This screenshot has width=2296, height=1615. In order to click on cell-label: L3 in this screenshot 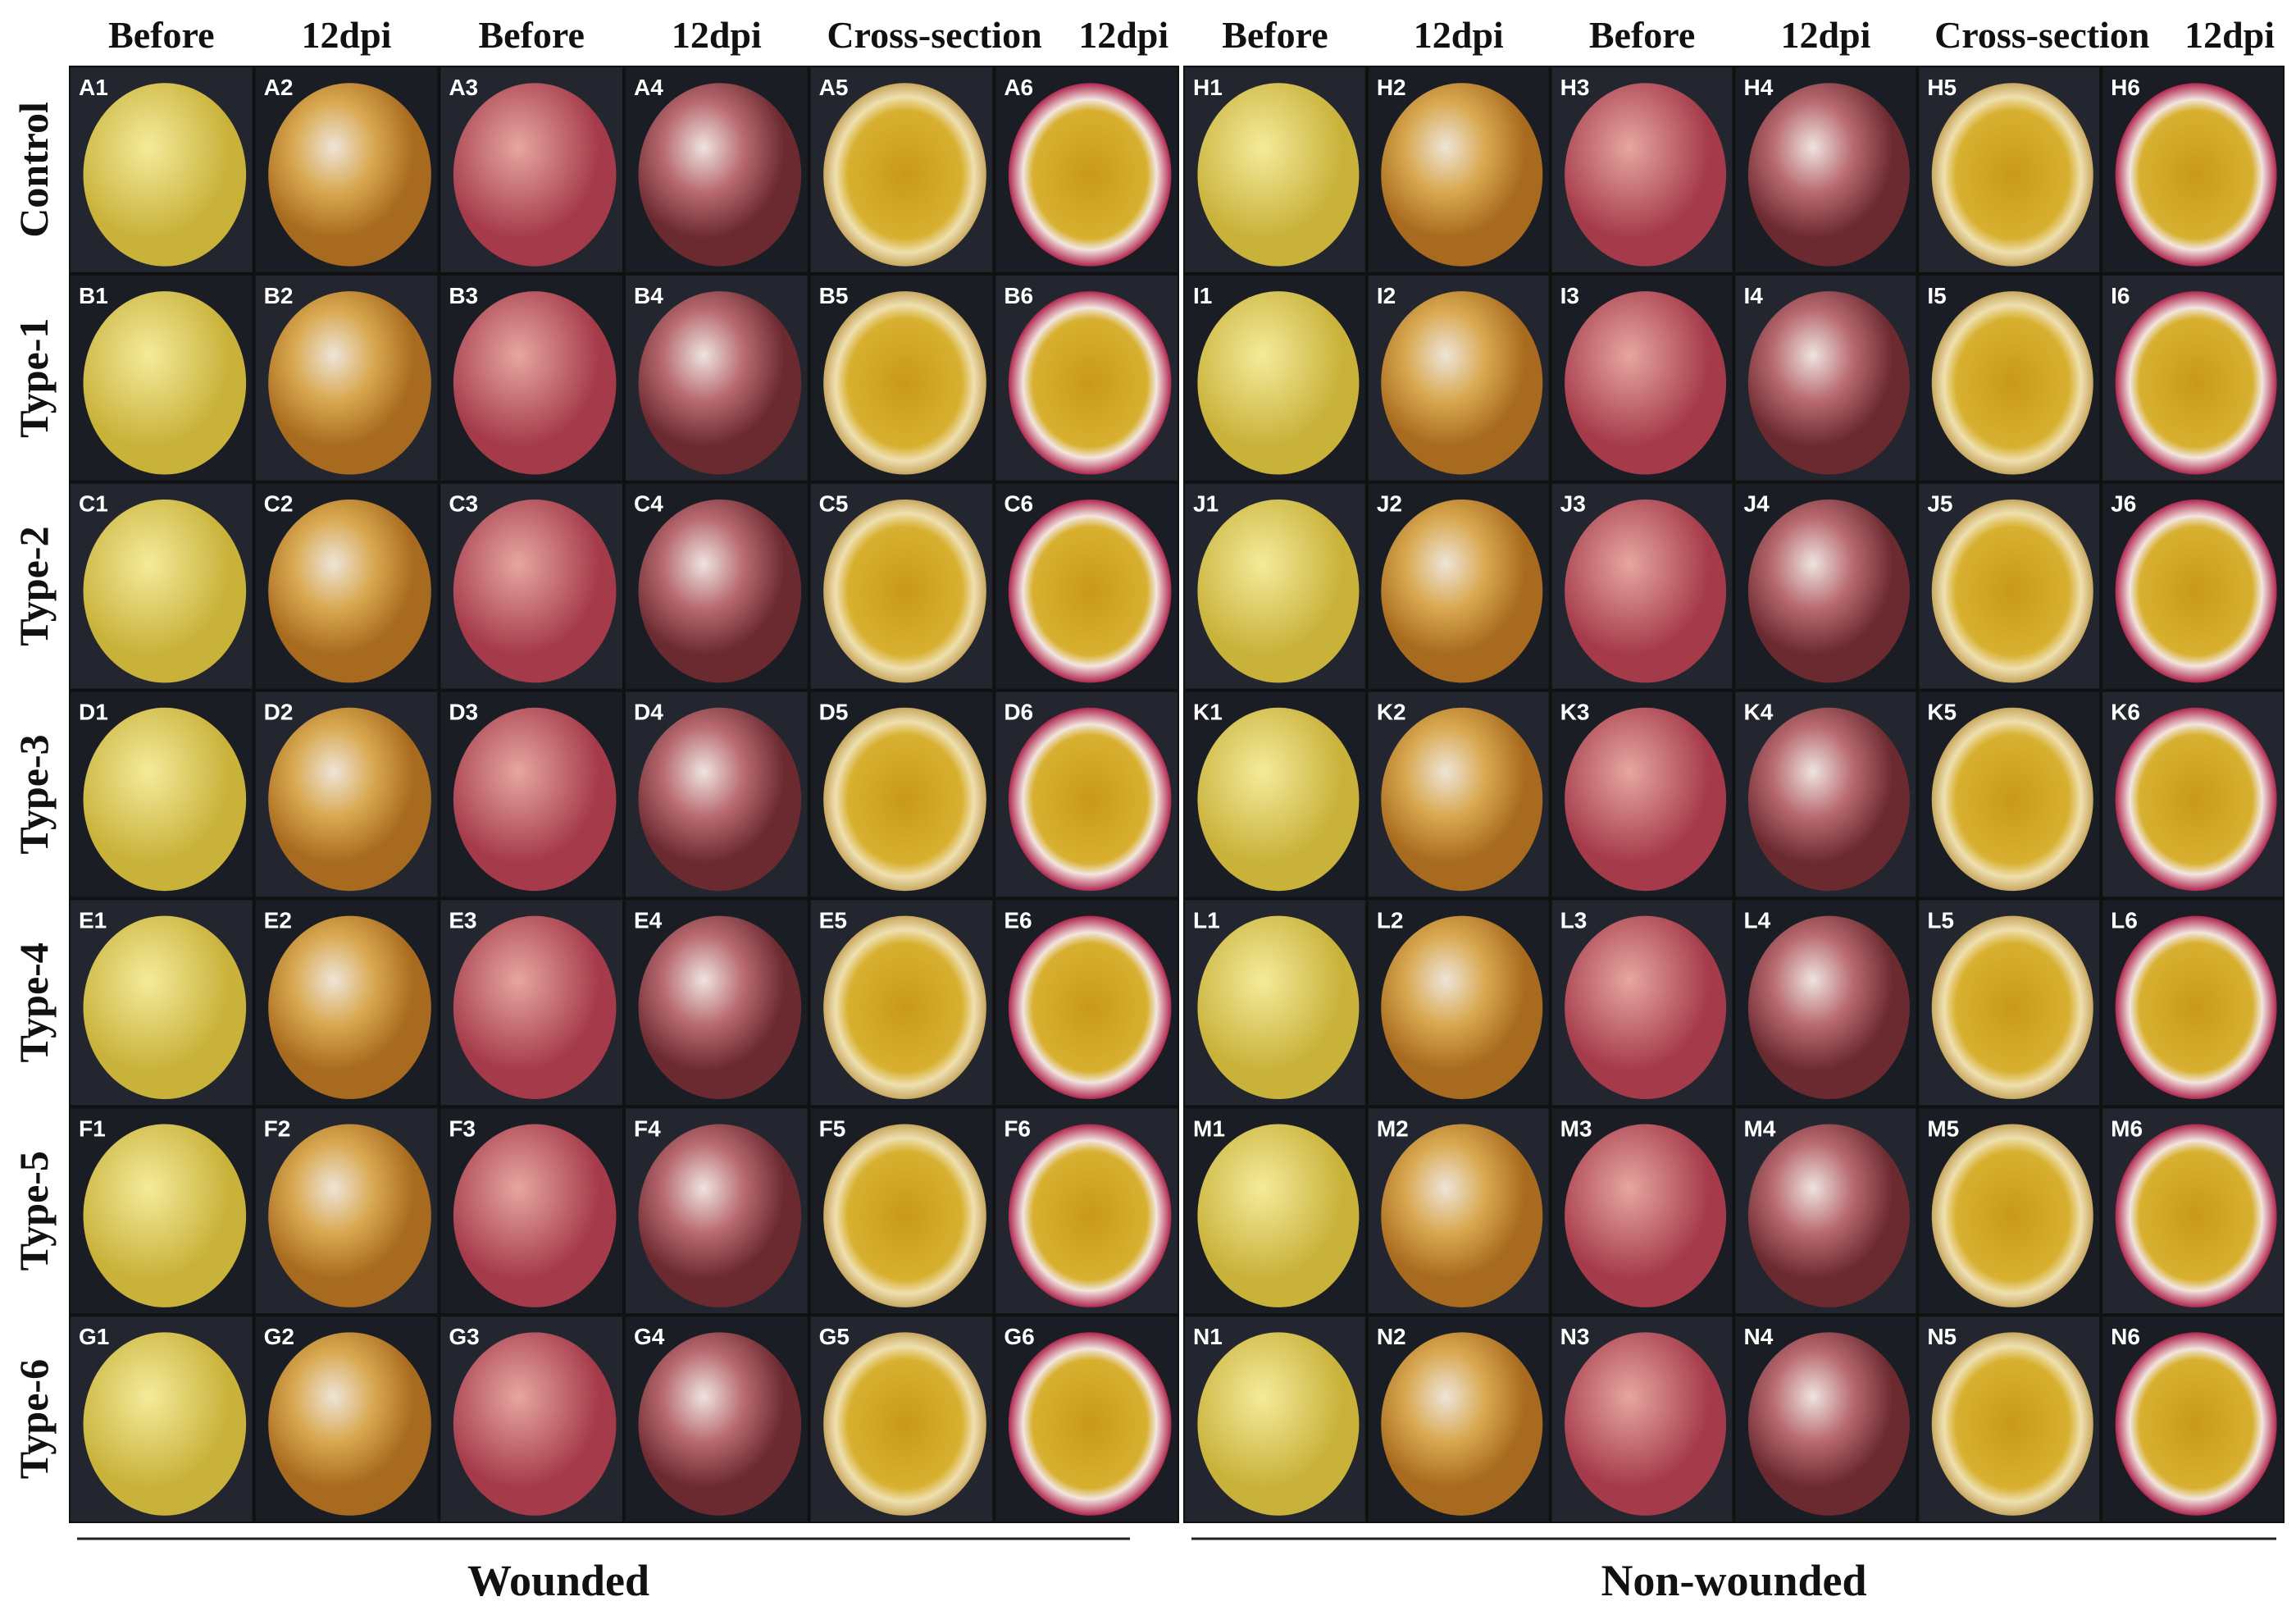, I will do `click(1574, 920)`.